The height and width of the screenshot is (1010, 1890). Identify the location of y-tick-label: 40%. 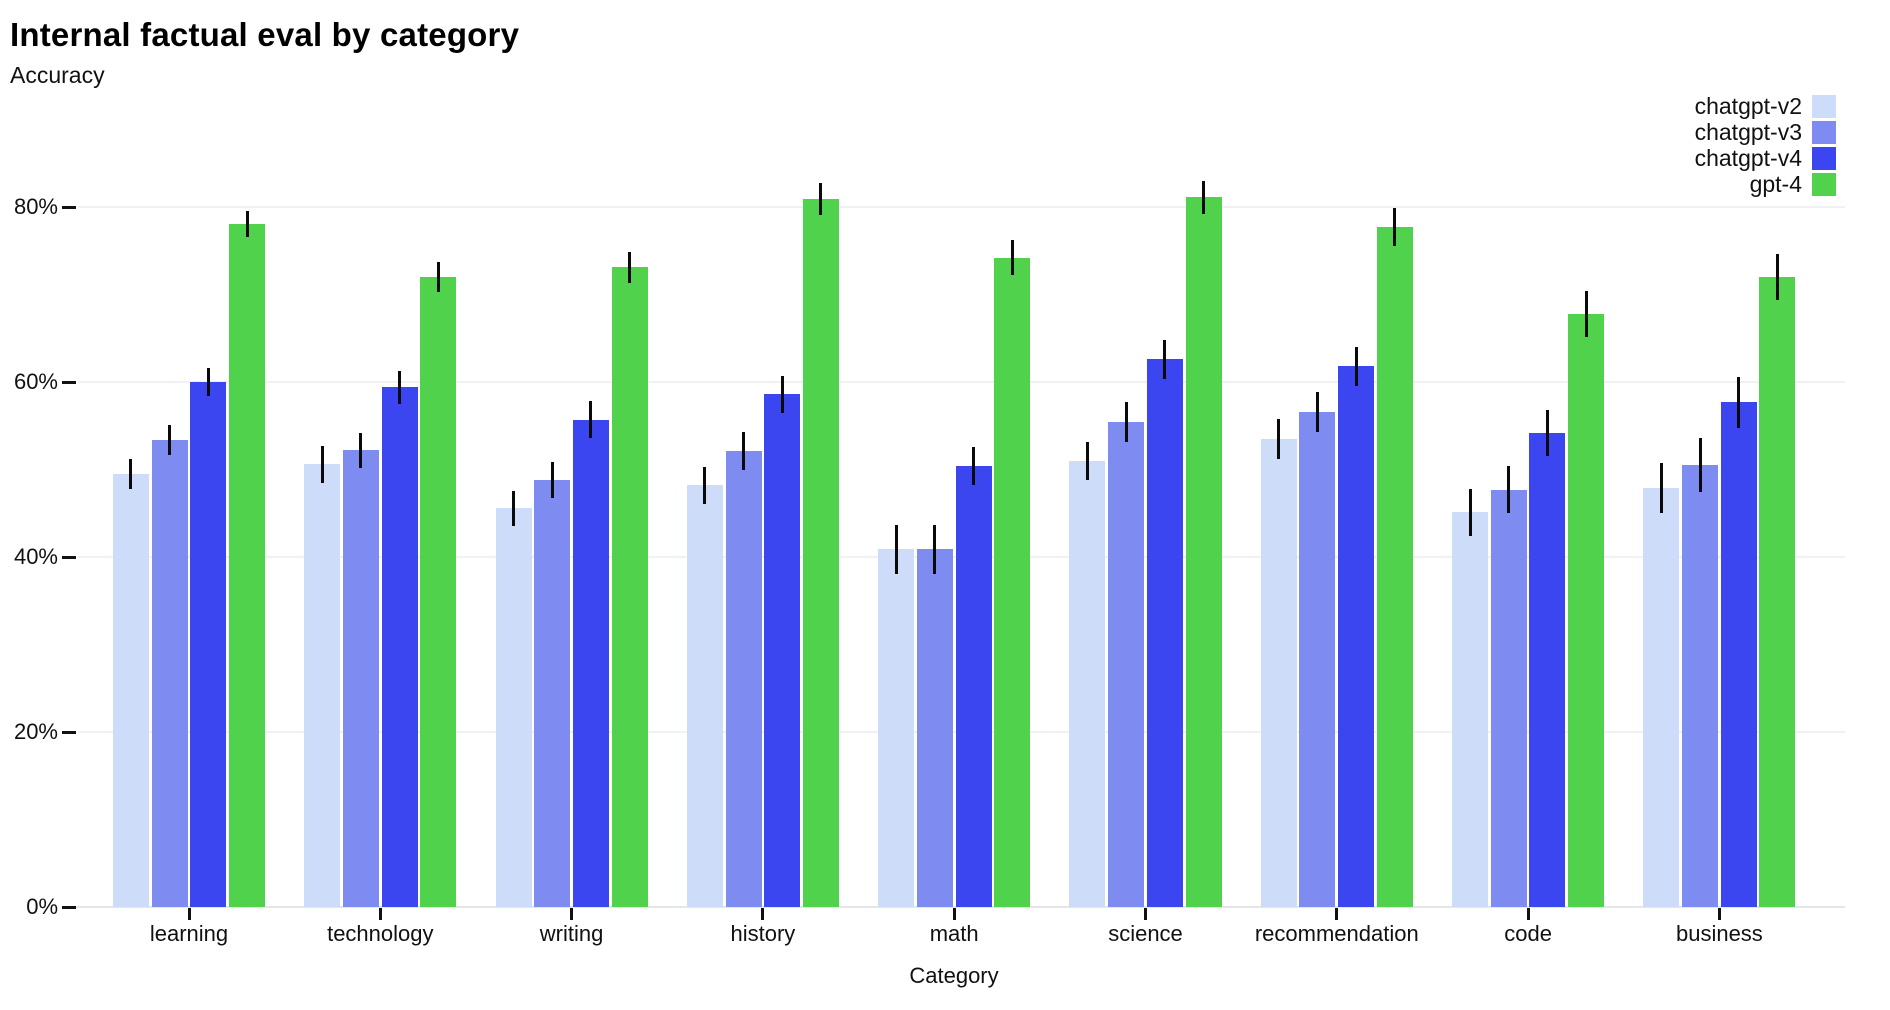
(35, 556).